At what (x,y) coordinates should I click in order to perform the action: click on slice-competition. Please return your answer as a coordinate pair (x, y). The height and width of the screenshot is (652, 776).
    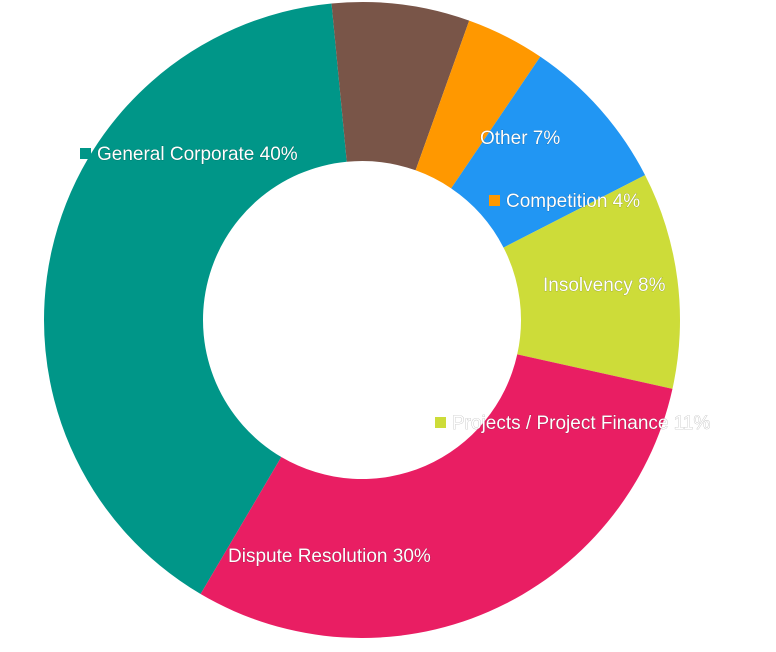
    Looking at the image, I should click on (478, 104).